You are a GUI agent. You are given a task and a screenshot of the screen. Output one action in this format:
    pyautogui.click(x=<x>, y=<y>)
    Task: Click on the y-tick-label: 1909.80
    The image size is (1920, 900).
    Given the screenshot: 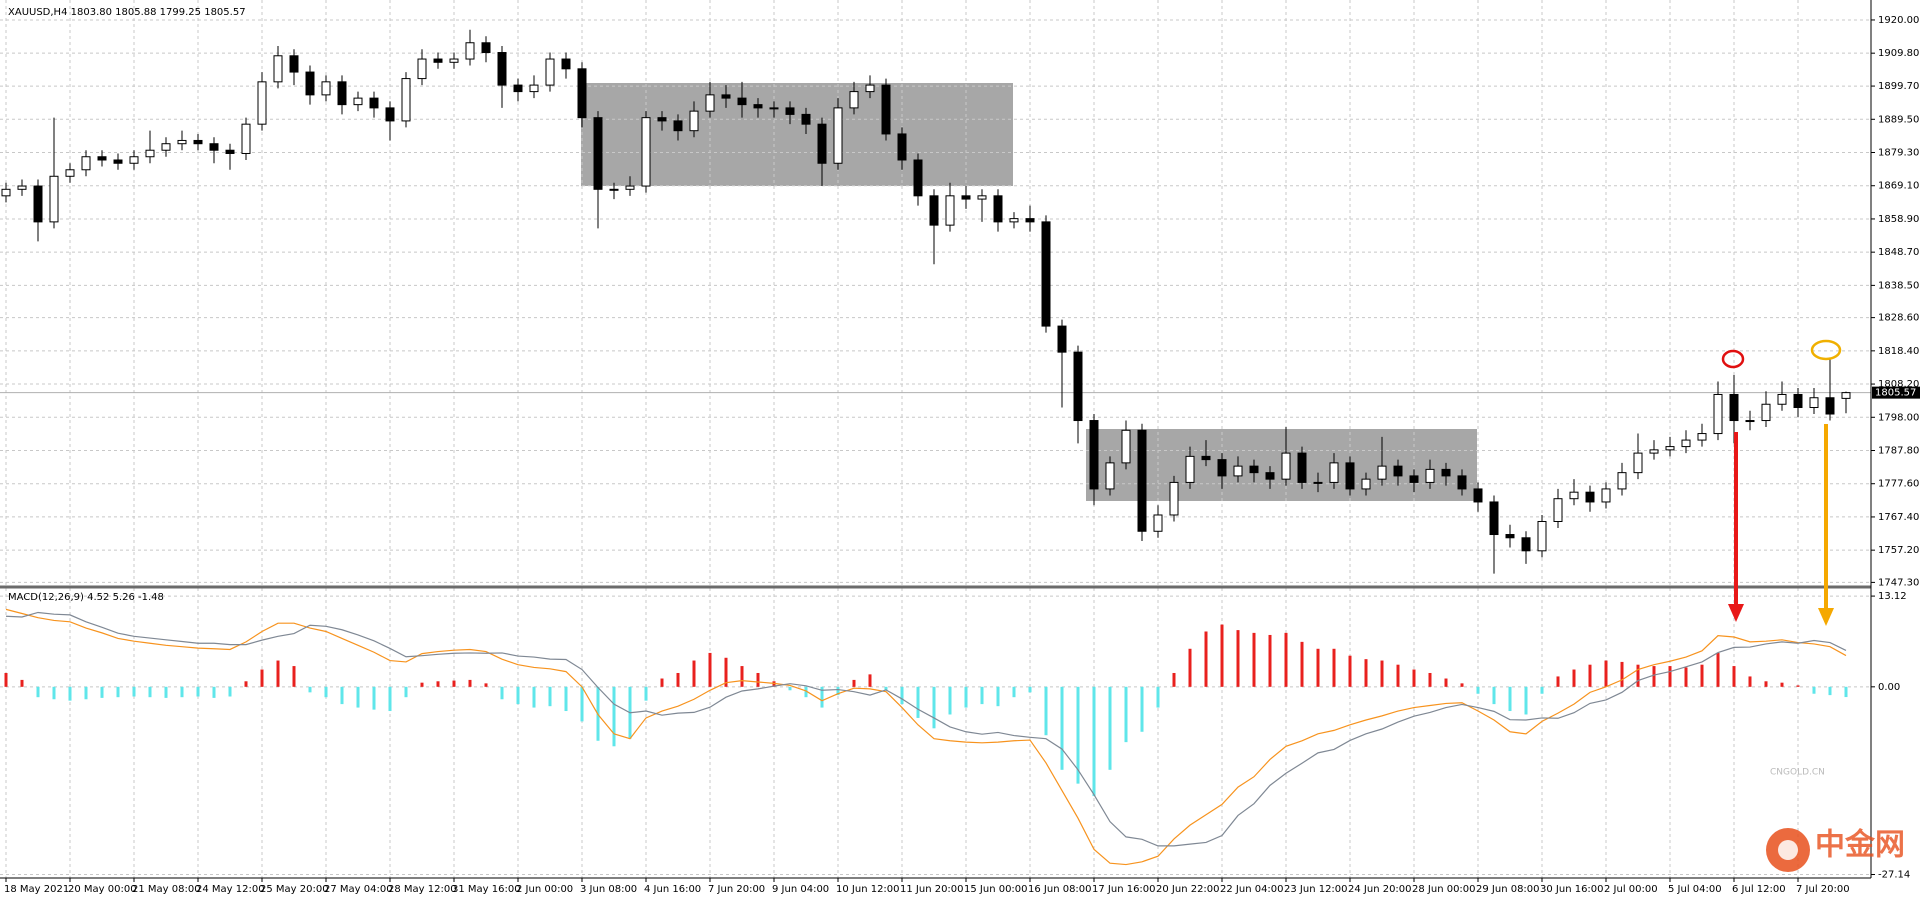 What is the action you would take?
    pyautogui.click(x=1898, y=53)
    